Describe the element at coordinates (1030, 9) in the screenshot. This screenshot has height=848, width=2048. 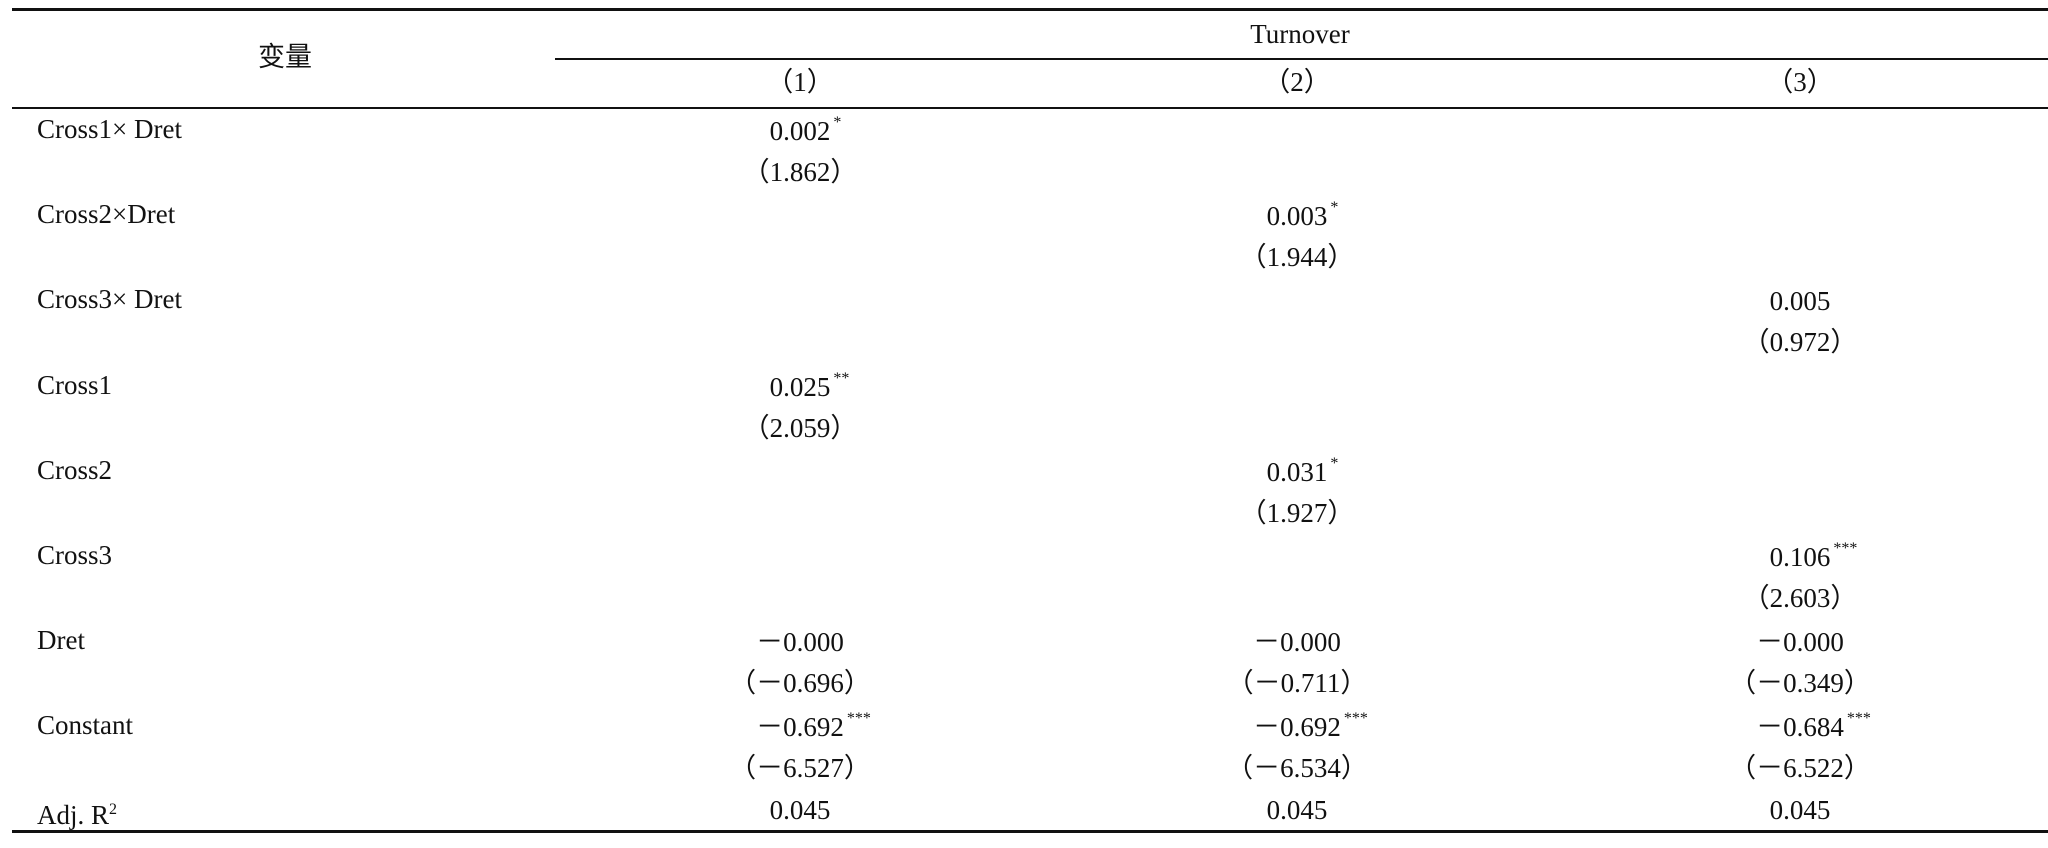
I see `top-rule` at that location.